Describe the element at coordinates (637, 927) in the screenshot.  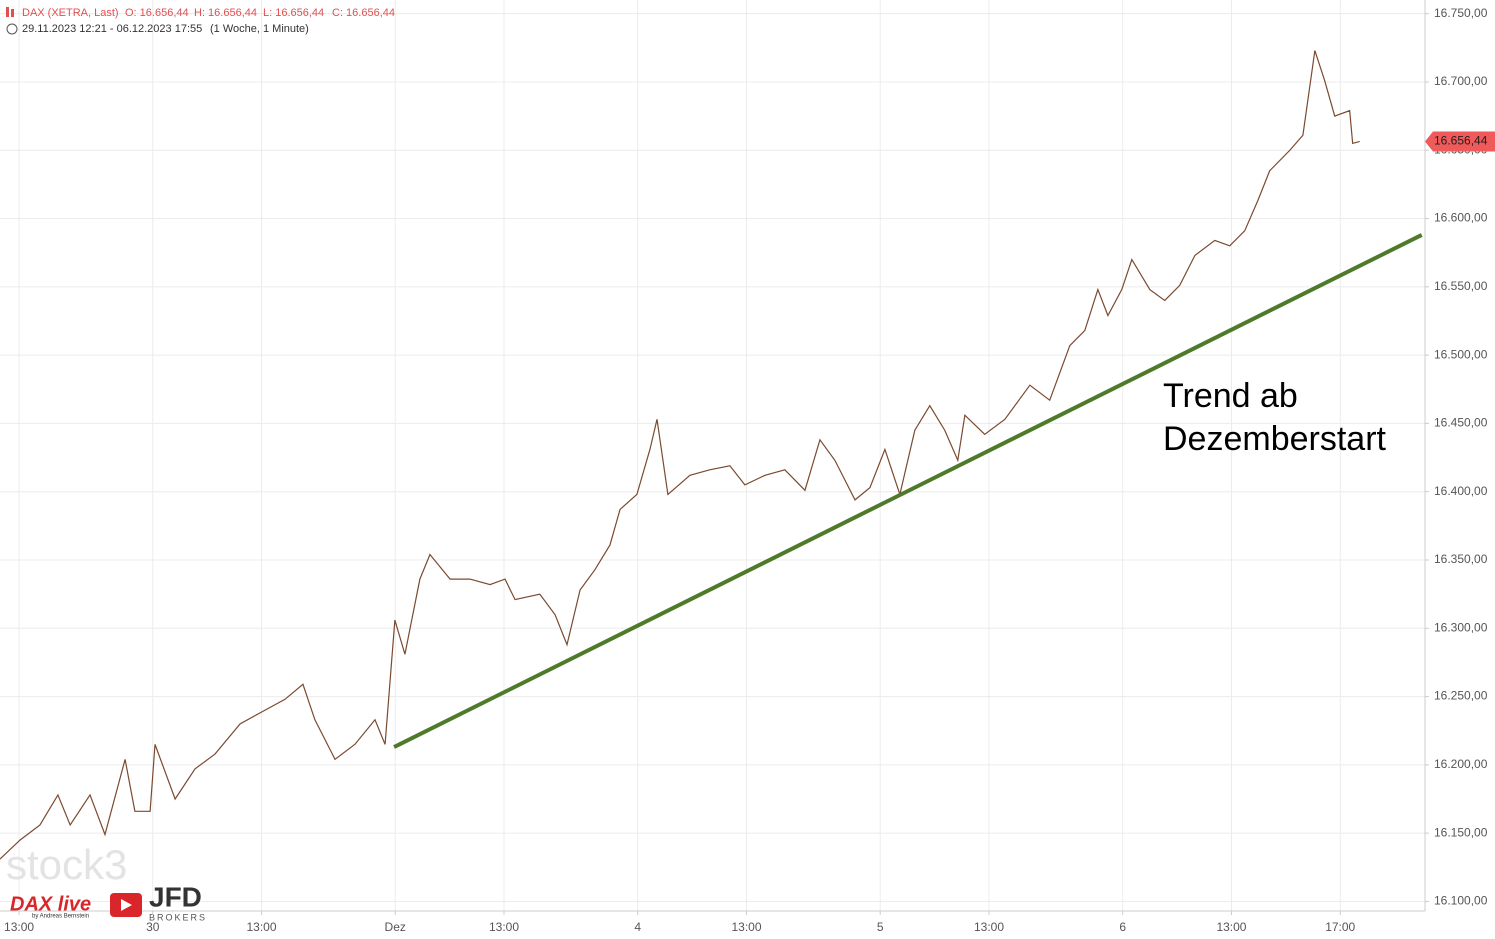
I see `x-tick-label: 4` at that location.